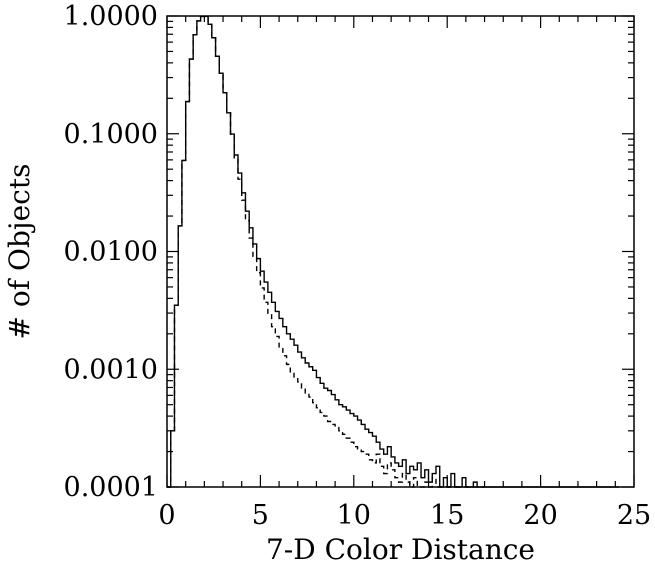 Image resolution: width=655 pixels, height=562 pixels. I want to click on y-axis-label: # of Objects, so click(19, 252).